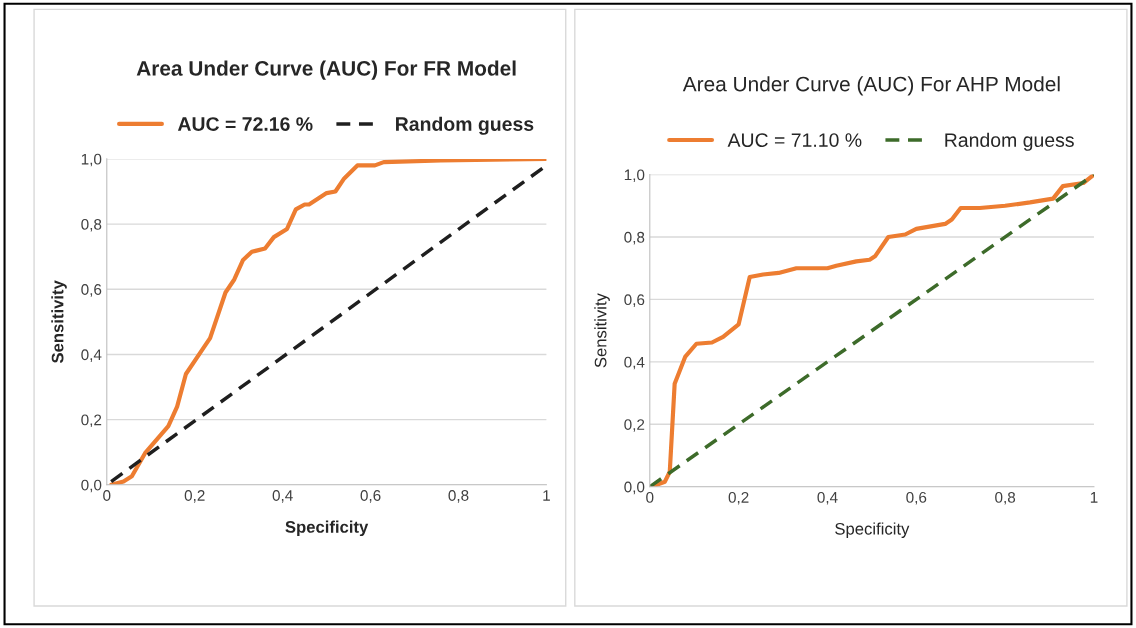 Image resolution: width=1136 pixels, height=628 pixels. Describe the element at coordinates (794, 140) in the screenshot. I see `legend-label: AUC = 71.10 %` at that location.